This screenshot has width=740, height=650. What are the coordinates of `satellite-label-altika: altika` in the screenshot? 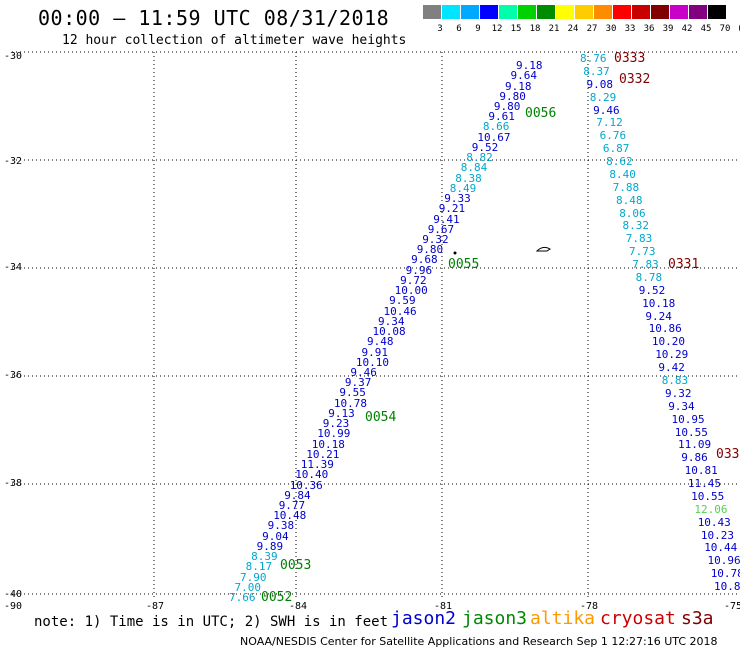 It's located at (563, 618).